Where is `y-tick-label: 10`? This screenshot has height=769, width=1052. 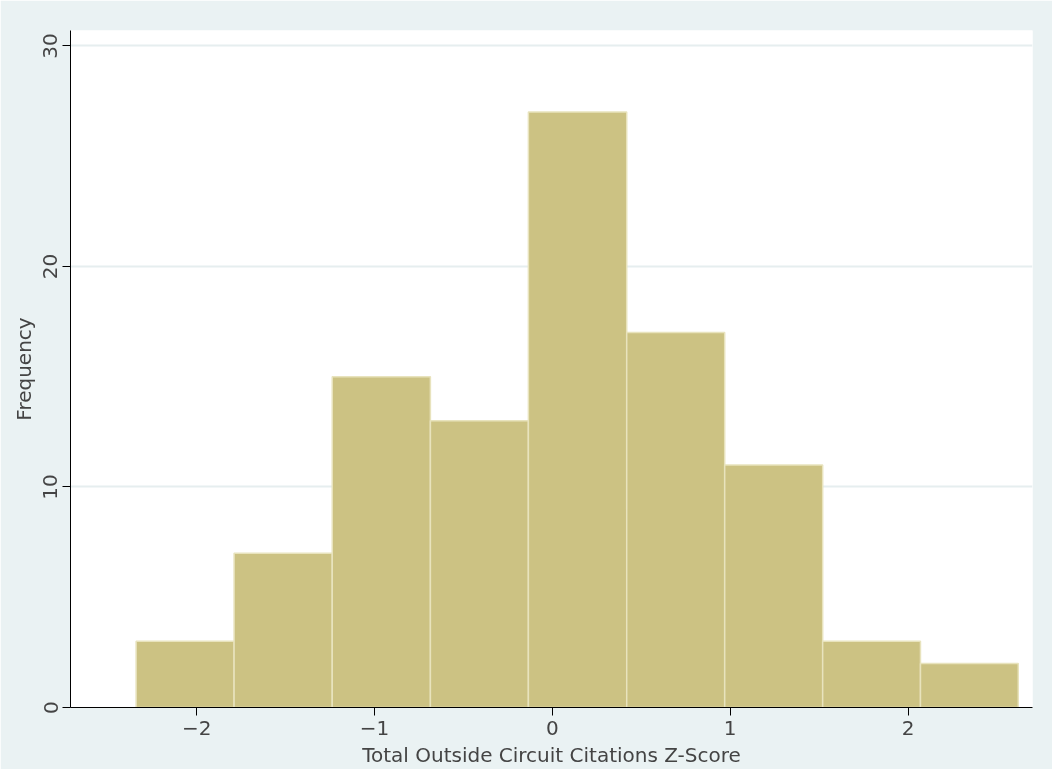
y-tick-label: 10 is located at coordinates (50, 487).